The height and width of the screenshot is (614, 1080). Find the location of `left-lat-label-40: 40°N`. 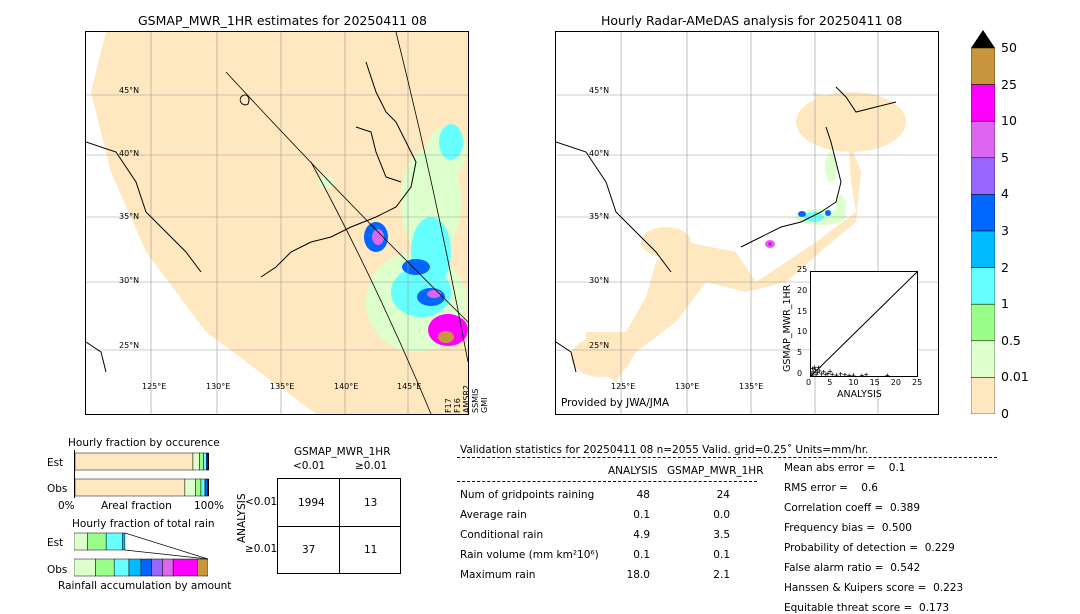

left-lat-label-40: 40°N is located at coordinates (129, 153).